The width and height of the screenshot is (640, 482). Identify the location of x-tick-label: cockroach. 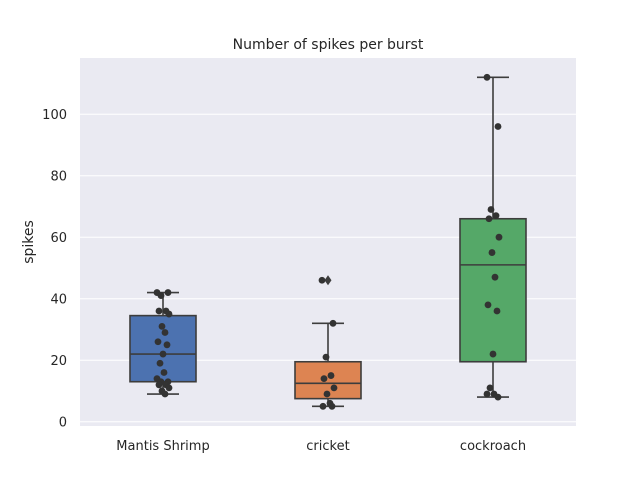
(493, 446).